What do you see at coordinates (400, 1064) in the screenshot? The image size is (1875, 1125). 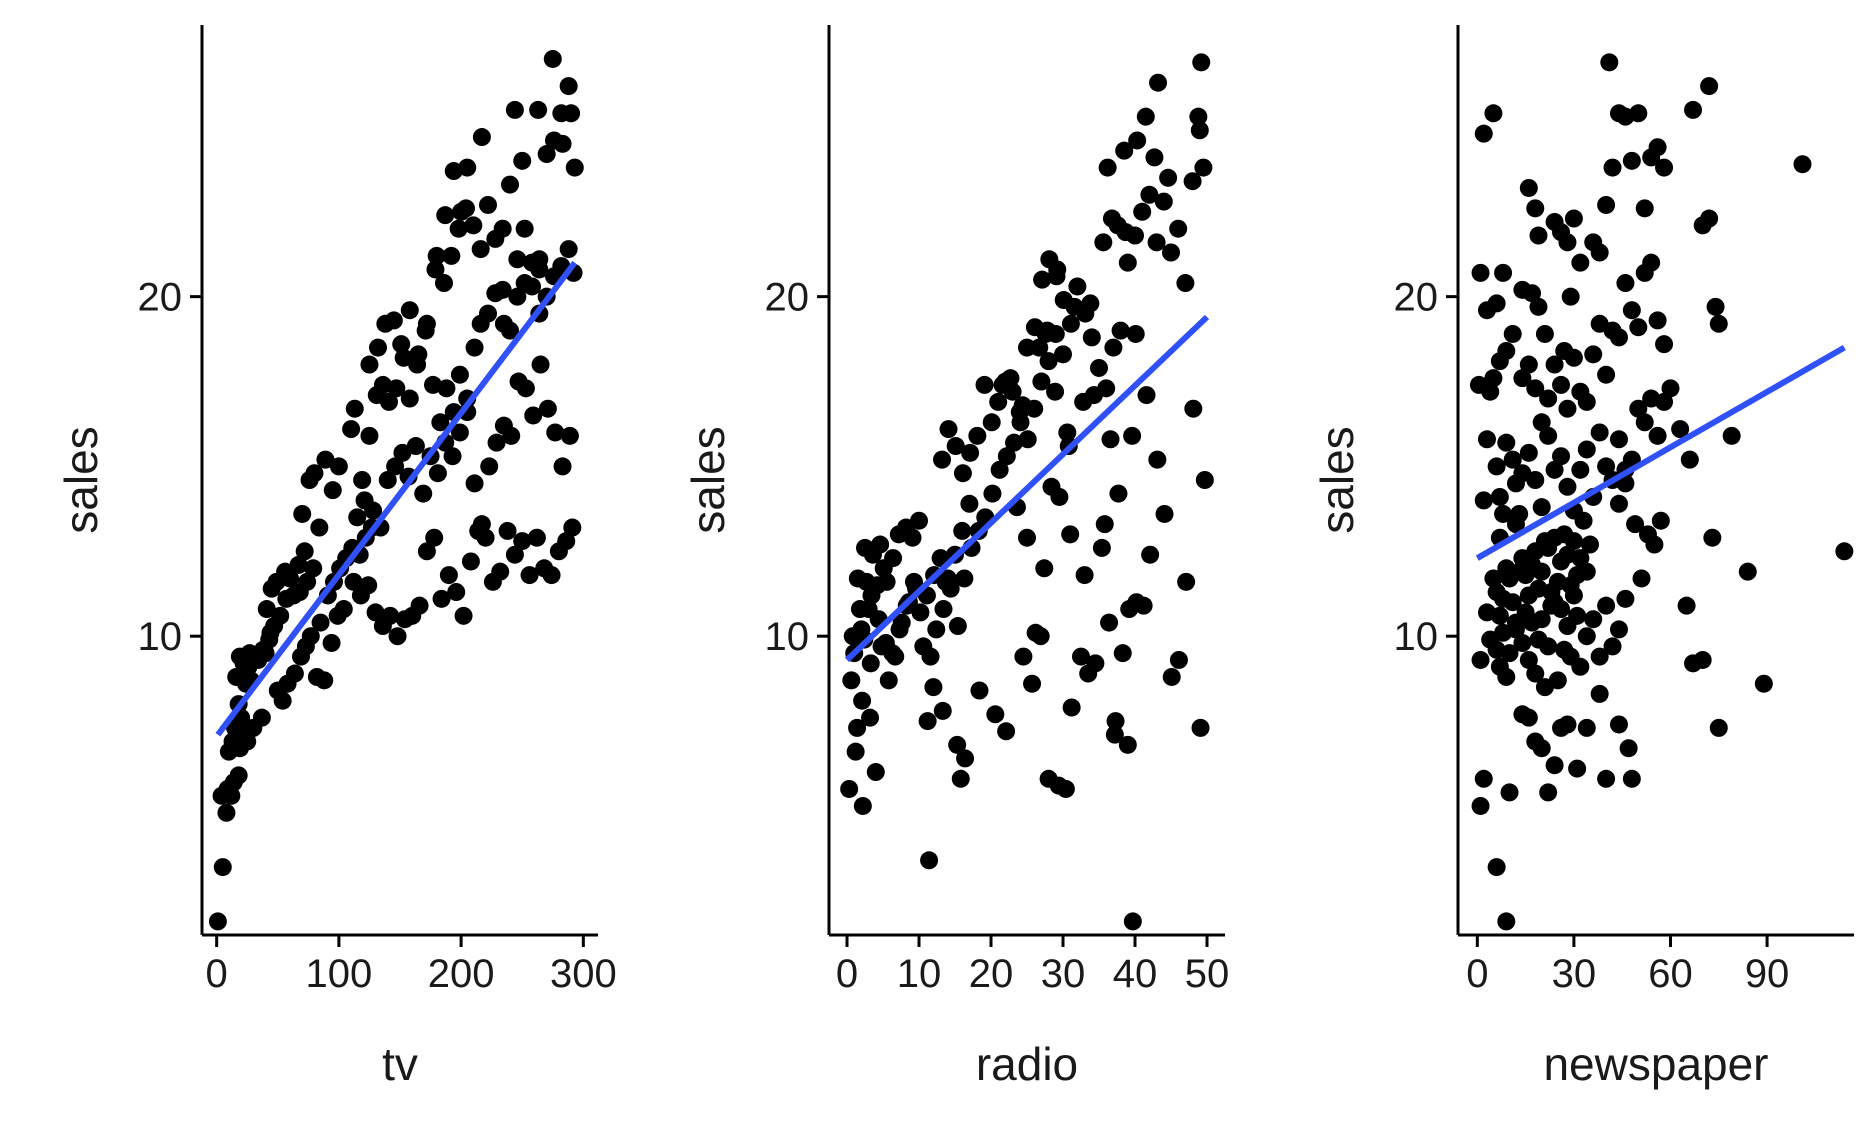 I see `x-axis-title: tv` at bounding box center [400, 1064].